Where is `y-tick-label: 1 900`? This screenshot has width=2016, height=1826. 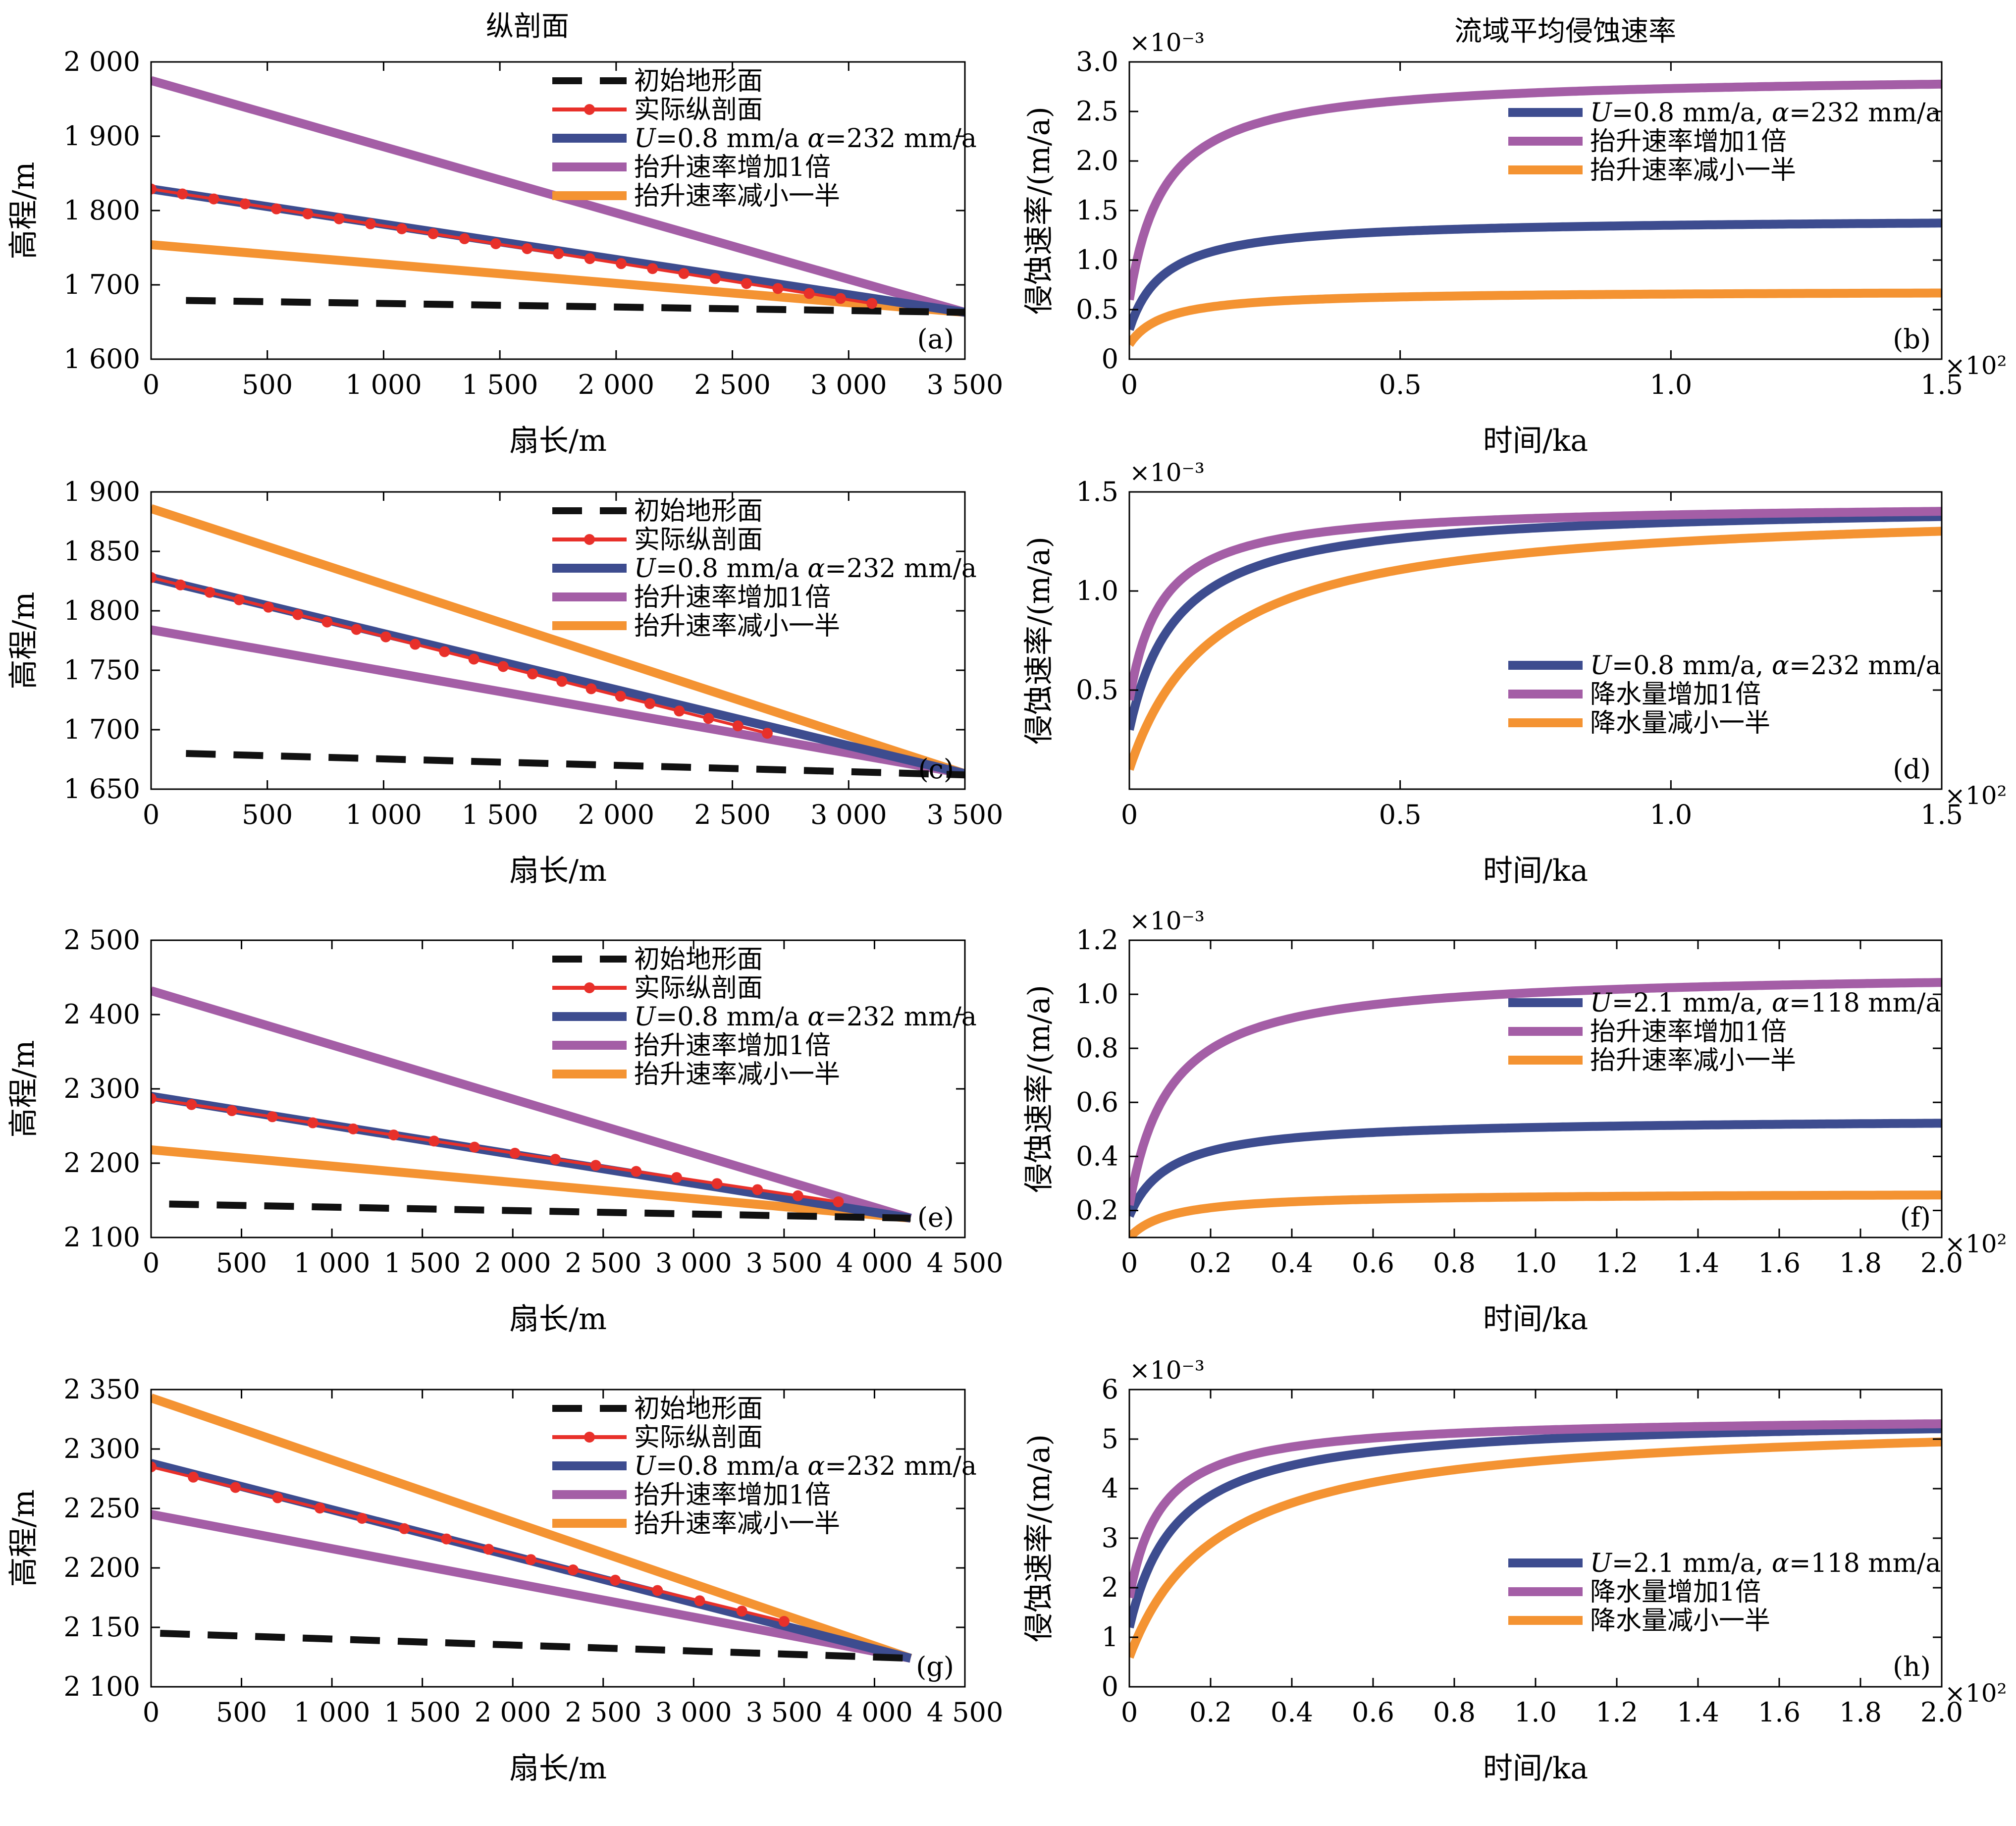
y-tick-label: 1 900 is located at coordinates (102, 491).